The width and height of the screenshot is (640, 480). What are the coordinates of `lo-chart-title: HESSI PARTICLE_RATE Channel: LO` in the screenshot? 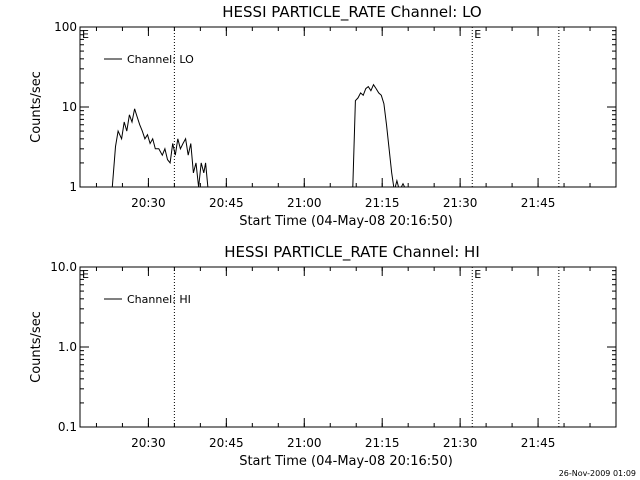 It's located at (351, 12).